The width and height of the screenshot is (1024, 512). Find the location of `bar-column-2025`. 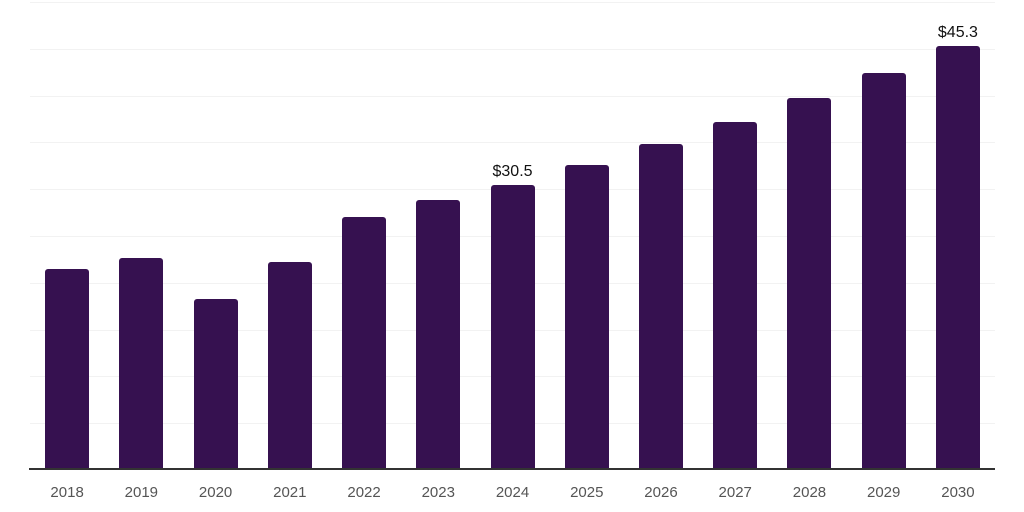

bar-column-2025 is located at coordinates (587, 235).